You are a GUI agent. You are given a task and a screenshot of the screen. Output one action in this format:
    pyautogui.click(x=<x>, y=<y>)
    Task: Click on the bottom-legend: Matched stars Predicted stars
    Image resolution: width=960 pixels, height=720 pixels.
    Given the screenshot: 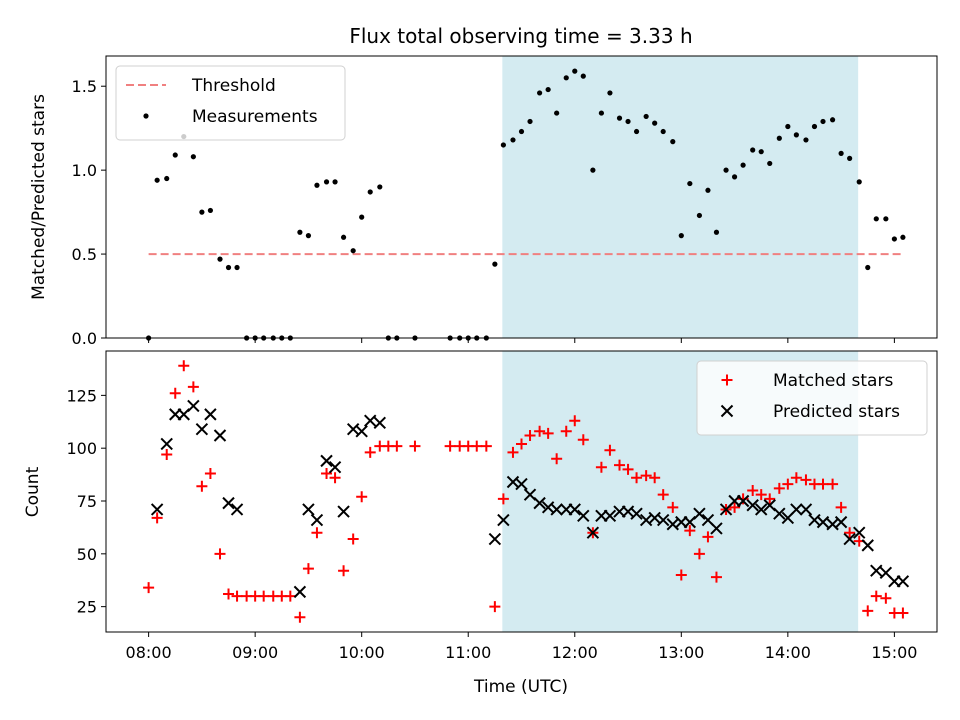 What is the action you would take?
    pyautogui.click(x=812, y=398)
    